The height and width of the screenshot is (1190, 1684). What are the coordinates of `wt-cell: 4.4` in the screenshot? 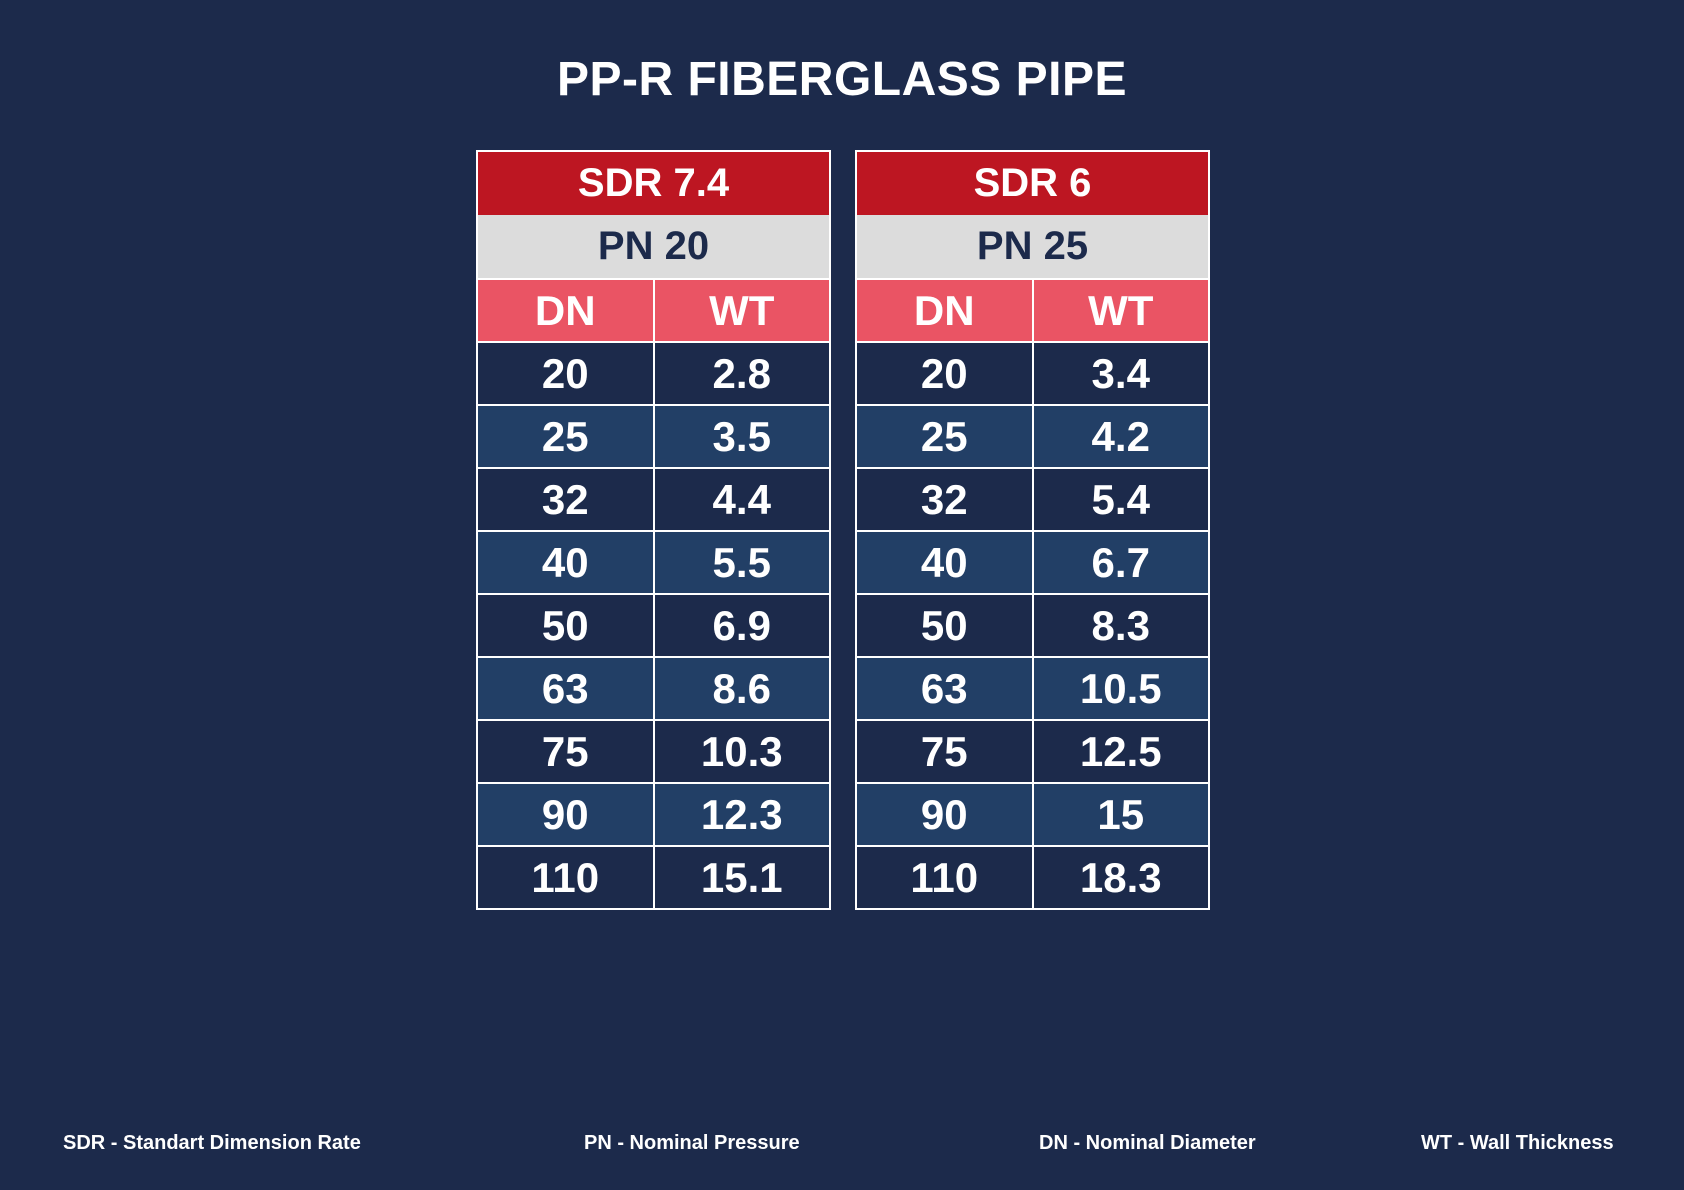 It's located at (741, 499).